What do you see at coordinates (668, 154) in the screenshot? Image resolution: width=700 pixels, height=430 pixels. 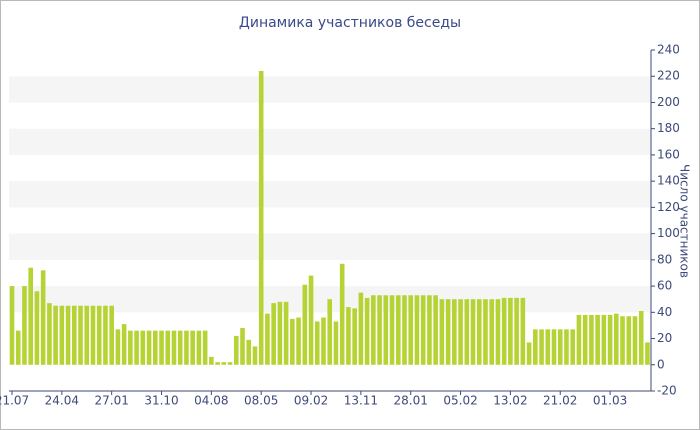 I see `y-tick-label: 160` at bounding box center [668, 154].